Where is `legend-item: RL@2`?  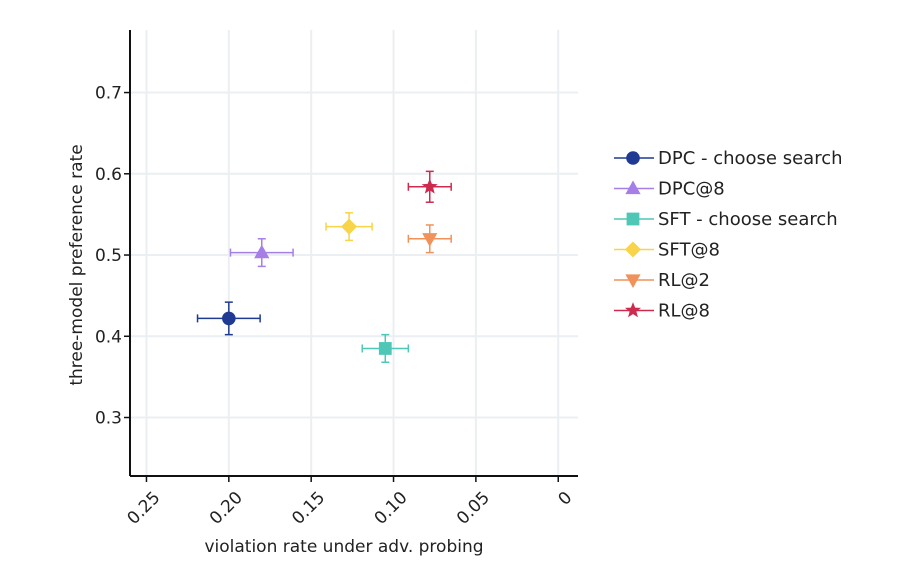 legend-item: RL@2 is located at coordinates (662, 280).